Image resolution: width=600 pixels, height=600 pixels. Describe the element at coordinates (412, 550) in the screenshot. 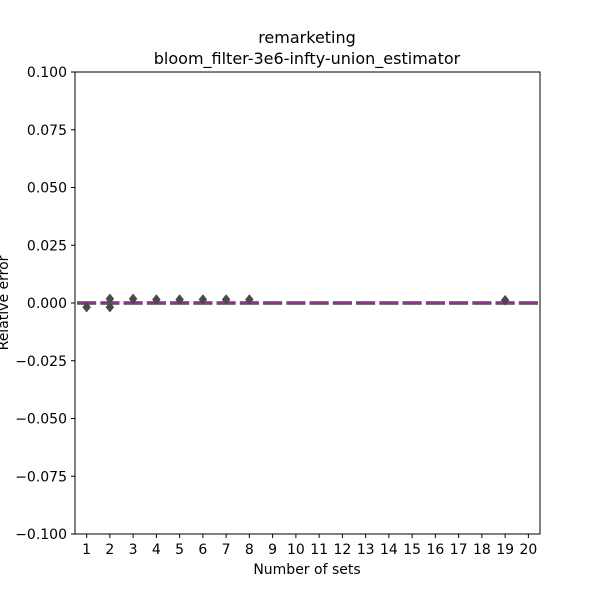

I see `x-tick-label: 15` at that location.